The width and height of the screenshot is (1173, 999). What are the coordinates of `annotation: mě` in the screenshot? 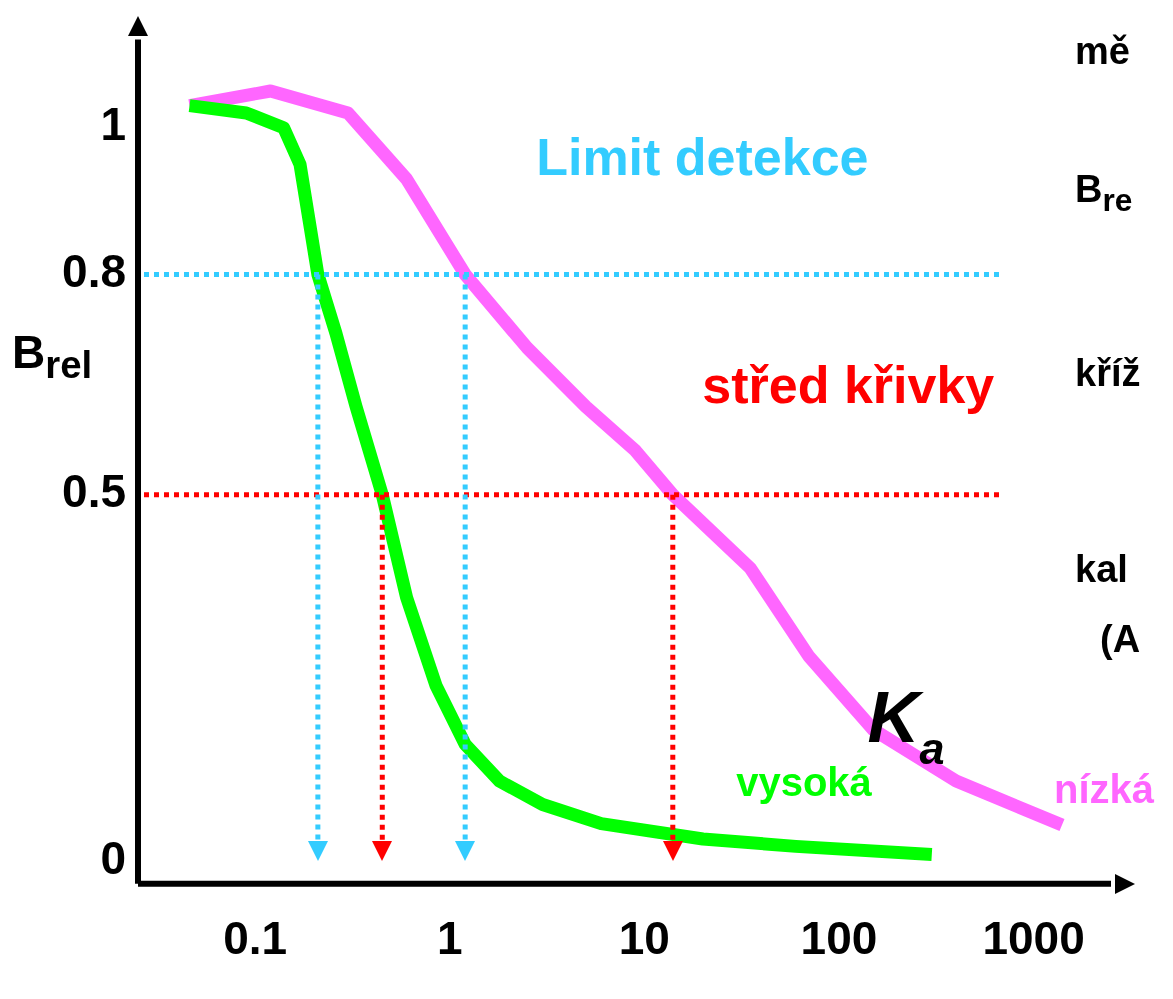 It's located at (1102, 51).